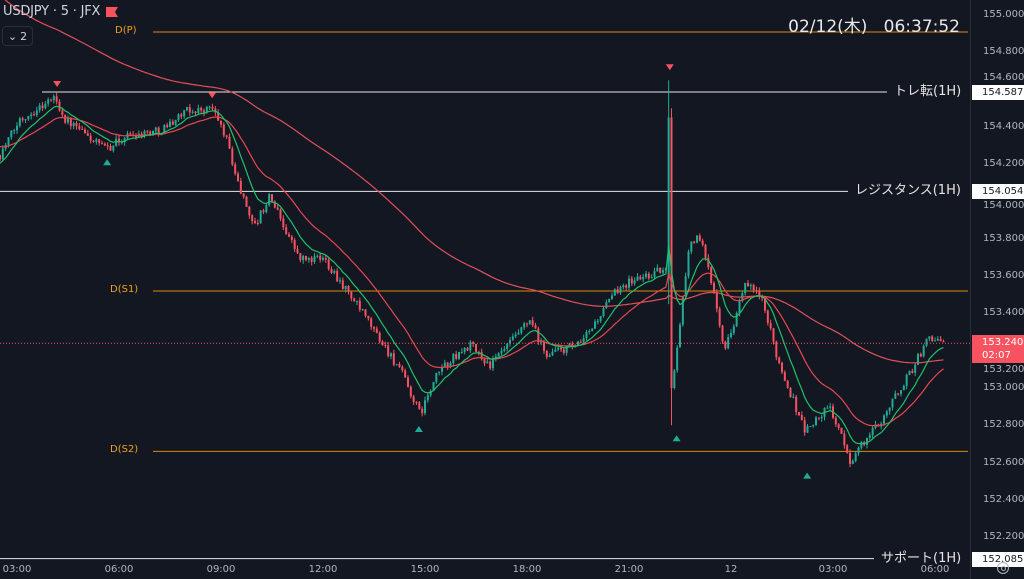  I want to click on indicator-collapse-button: ⌄ 2, so click(17, 36).